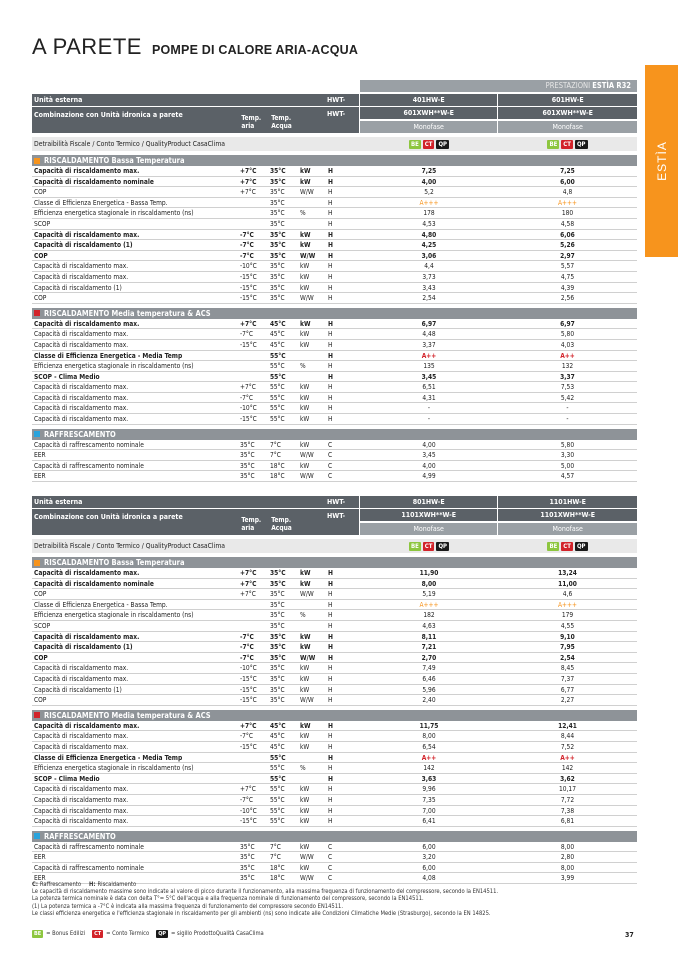  What do you see at coordinates (429, 287) in the screenshot?
I see `cell: 3,43` at bounding box center [429, 287].